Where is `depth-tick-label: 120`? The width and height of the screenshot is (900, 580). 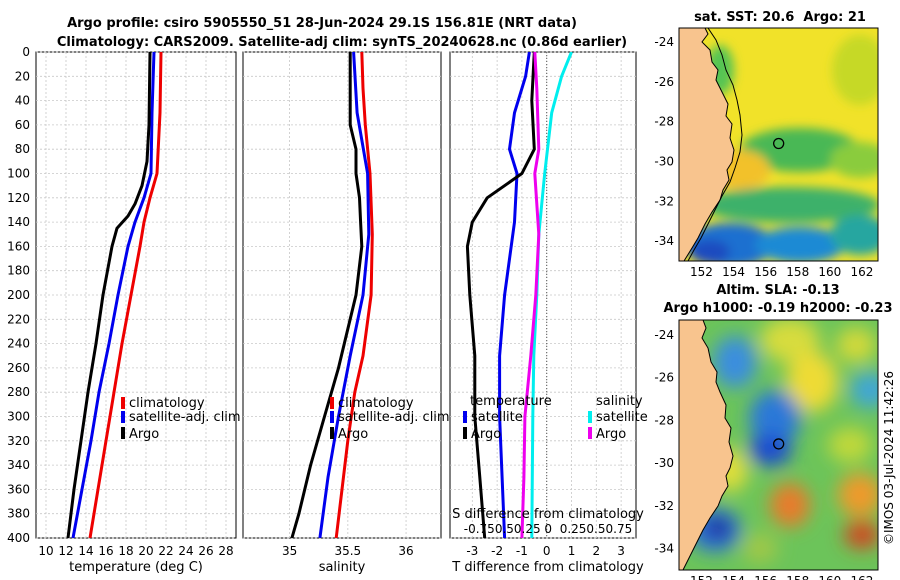
depth-tick-label: 120 is located at coordinates (18, 198).